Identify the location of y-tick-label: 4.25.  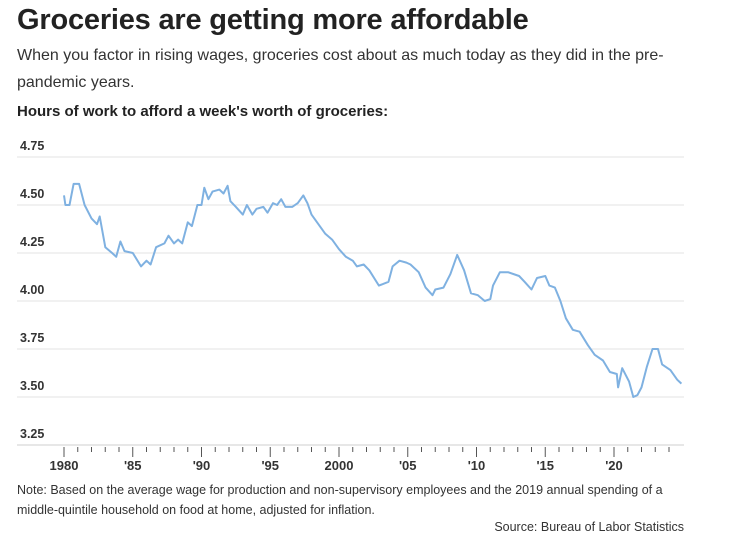
(32, 242).